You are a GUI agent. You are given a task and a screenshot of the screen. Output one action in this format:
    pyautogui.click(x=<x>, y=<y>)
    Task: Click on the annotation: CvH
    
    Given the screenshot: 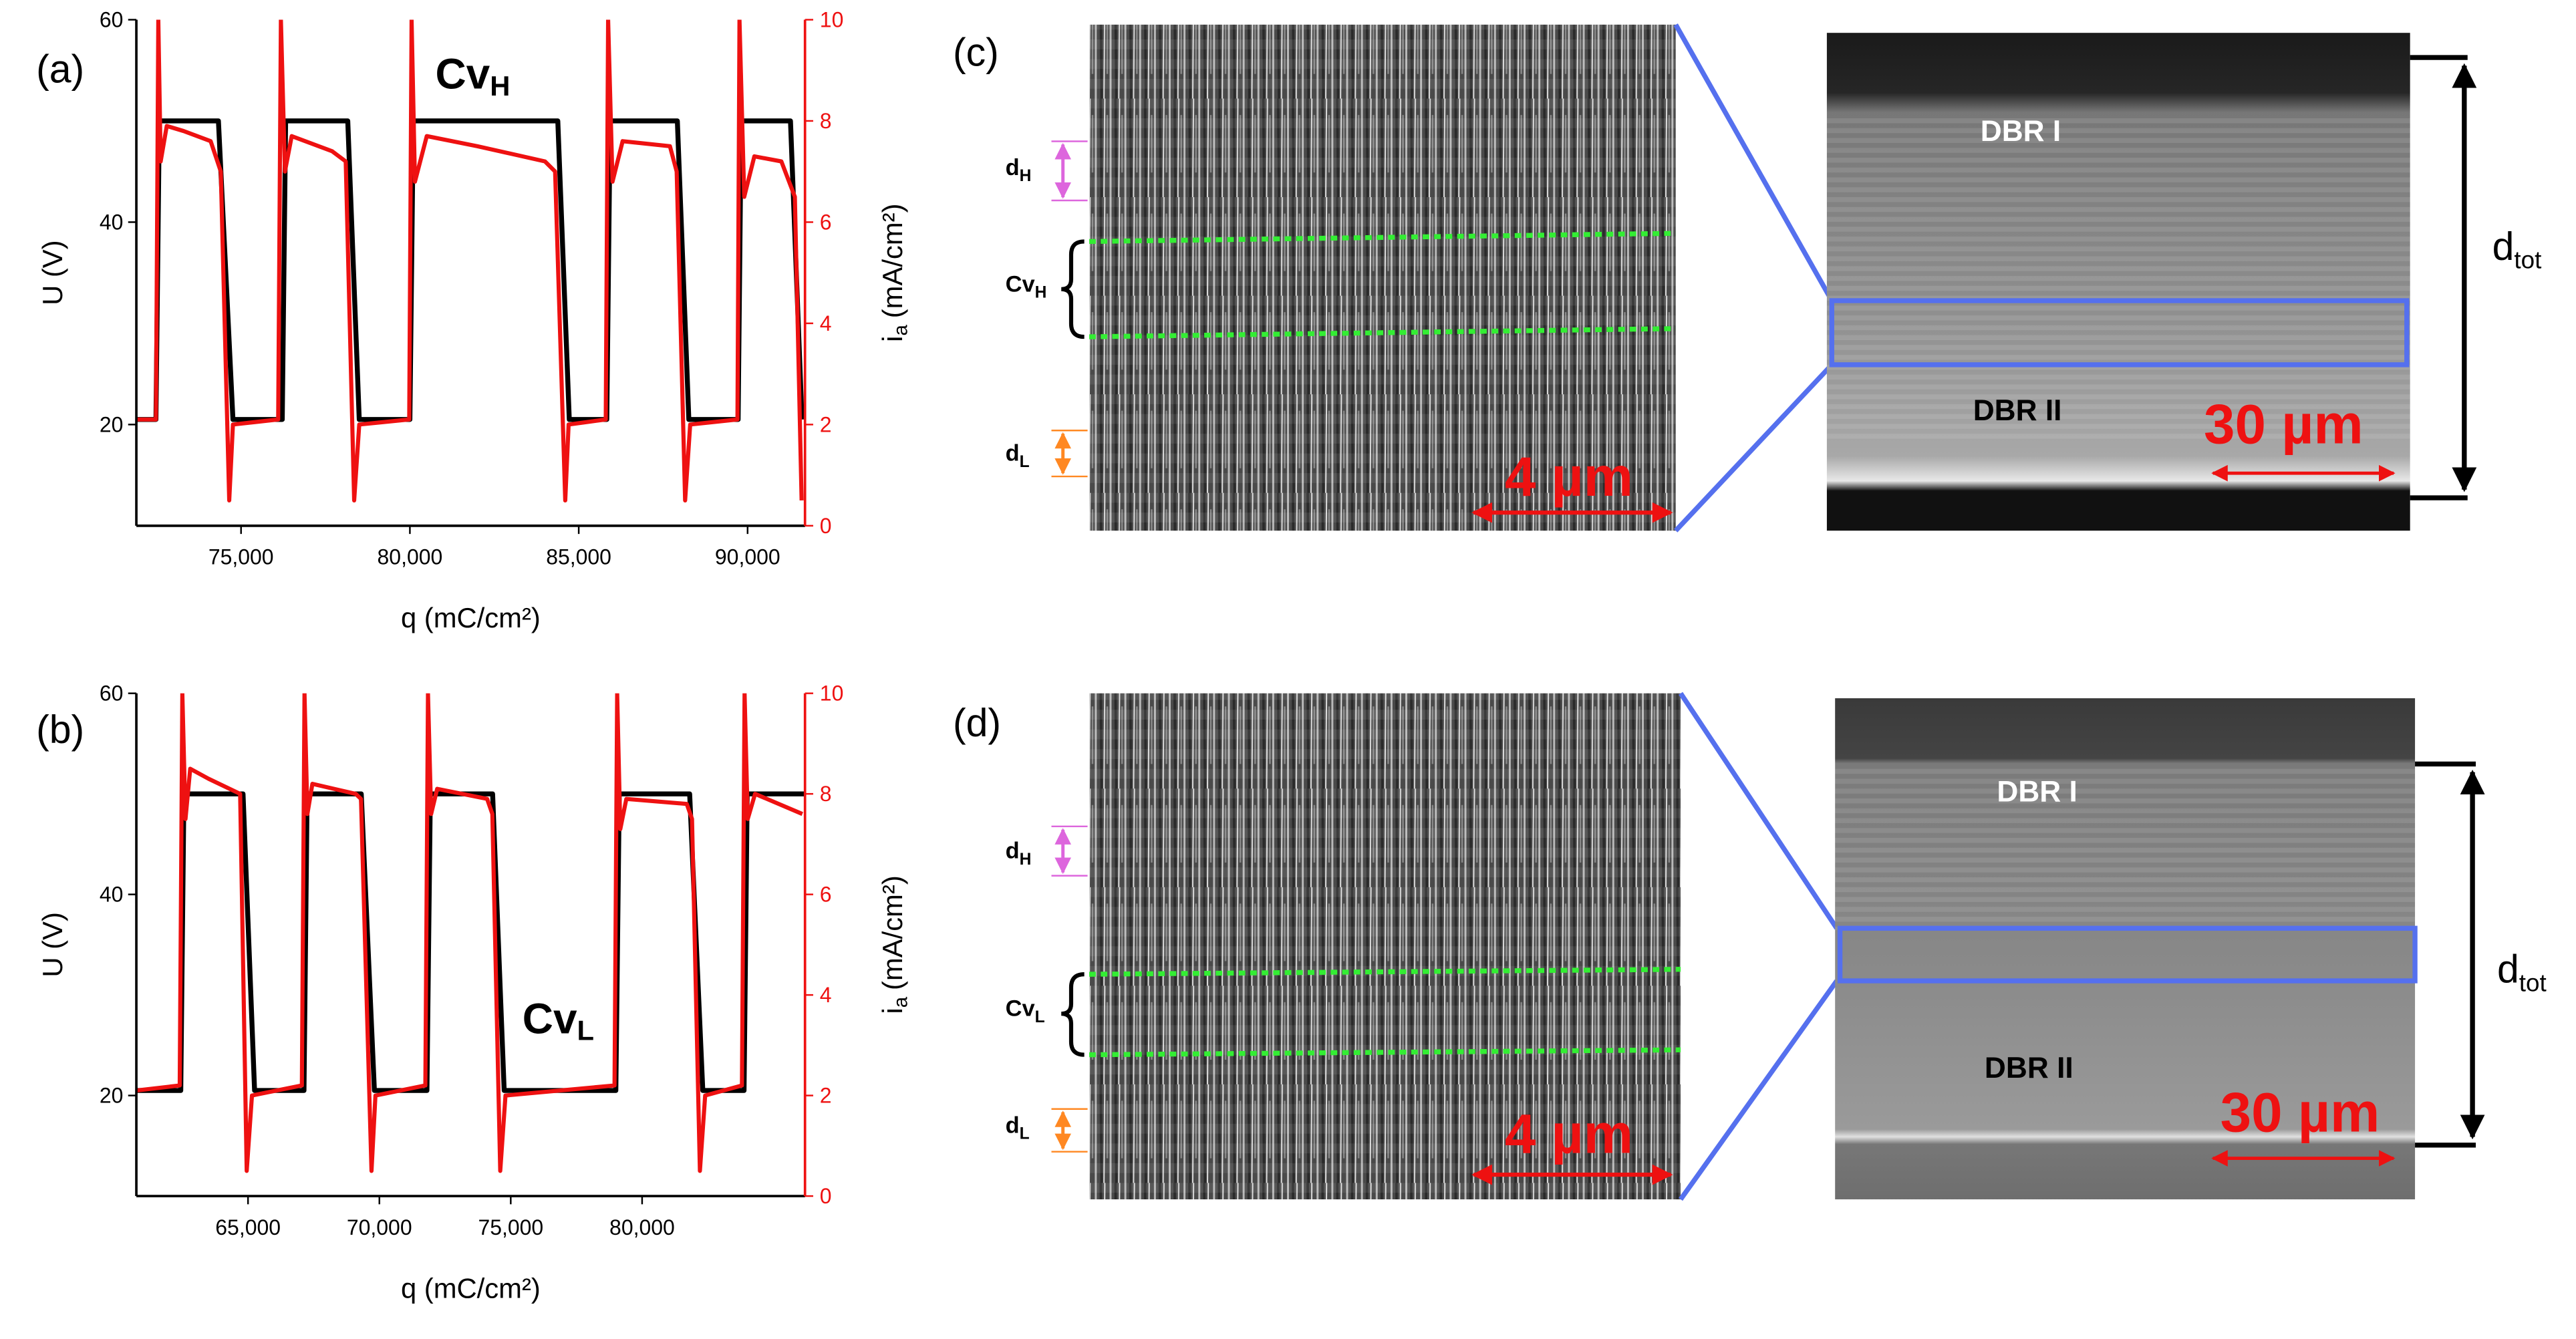 What is the action you would take?
    pyautogui.click(x=473, y=76)
    